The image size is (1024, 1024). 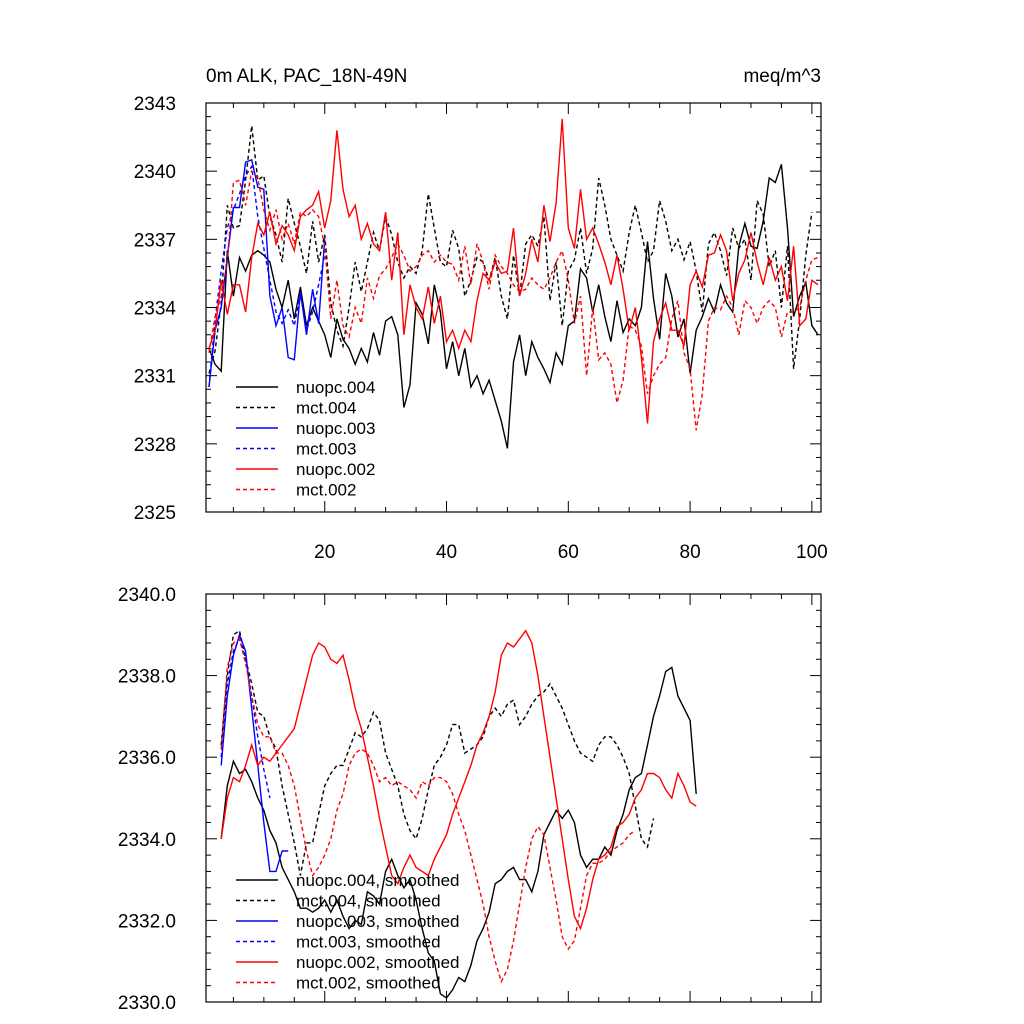 I want to click on y-tick-label: 2325, so click(x=155, y=513).